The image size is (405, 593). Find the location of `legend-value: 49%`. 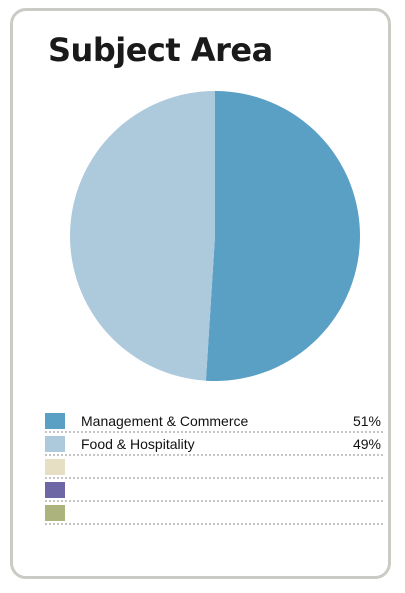

legend-value: 49% is located at coordinates (366, 444).